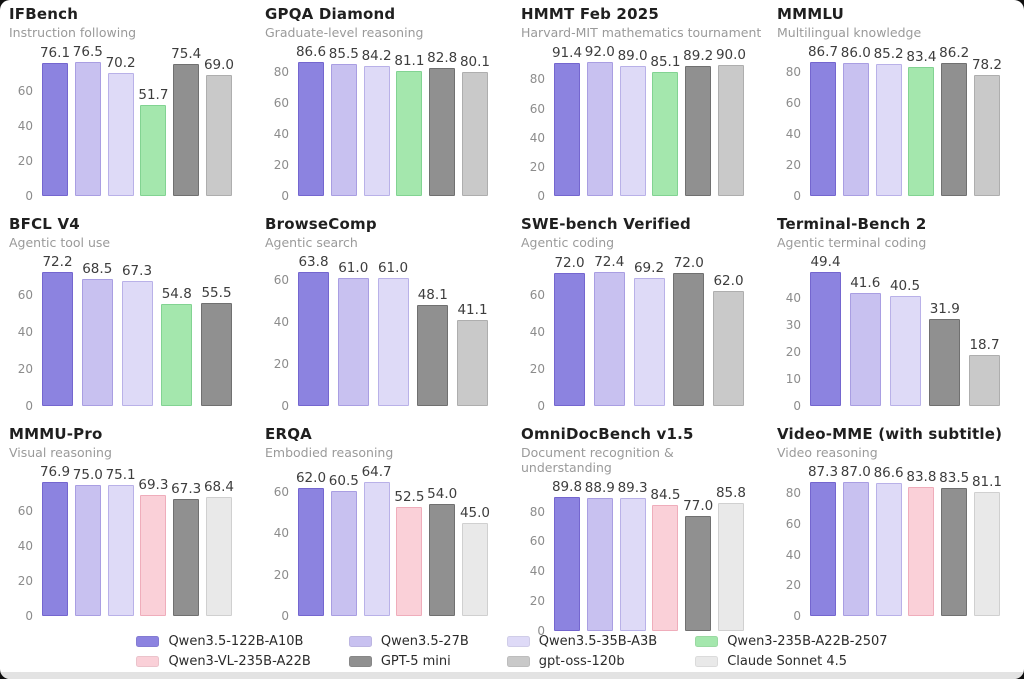  What do you see at coordinates (376, 472) in the screenshot?
I see `bar-value-label: 64.7` at bounding box center [376, 472].